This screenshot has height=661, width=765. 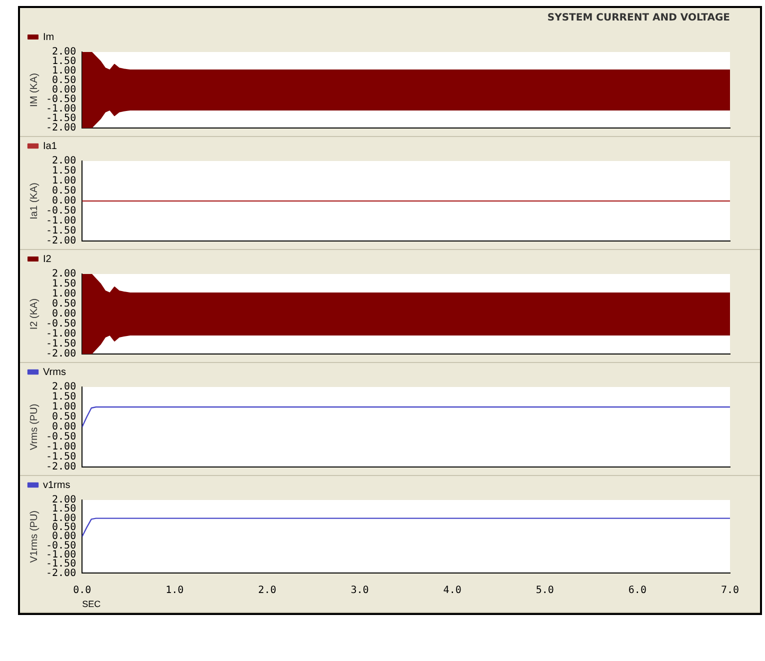 I want to click on x-tick-label: 0.0, so click(x=82, y=590).